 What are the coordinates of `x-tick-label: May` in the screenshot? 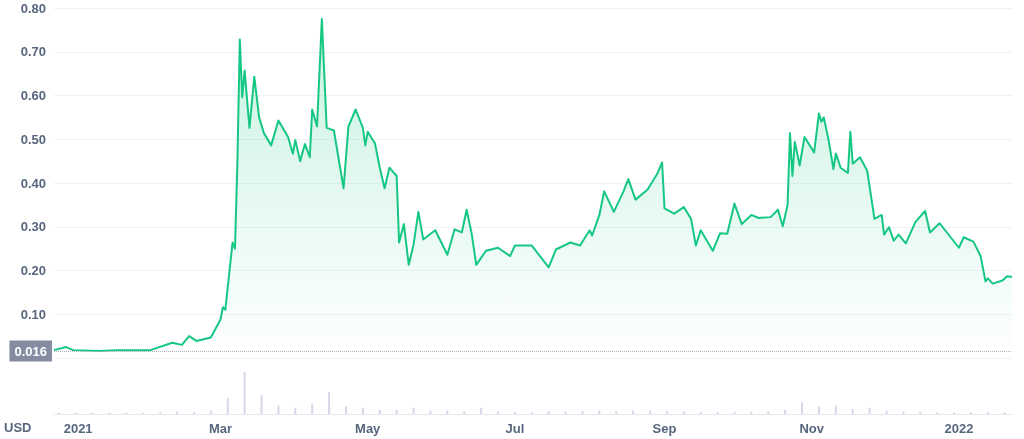 It's located at (368, 428).